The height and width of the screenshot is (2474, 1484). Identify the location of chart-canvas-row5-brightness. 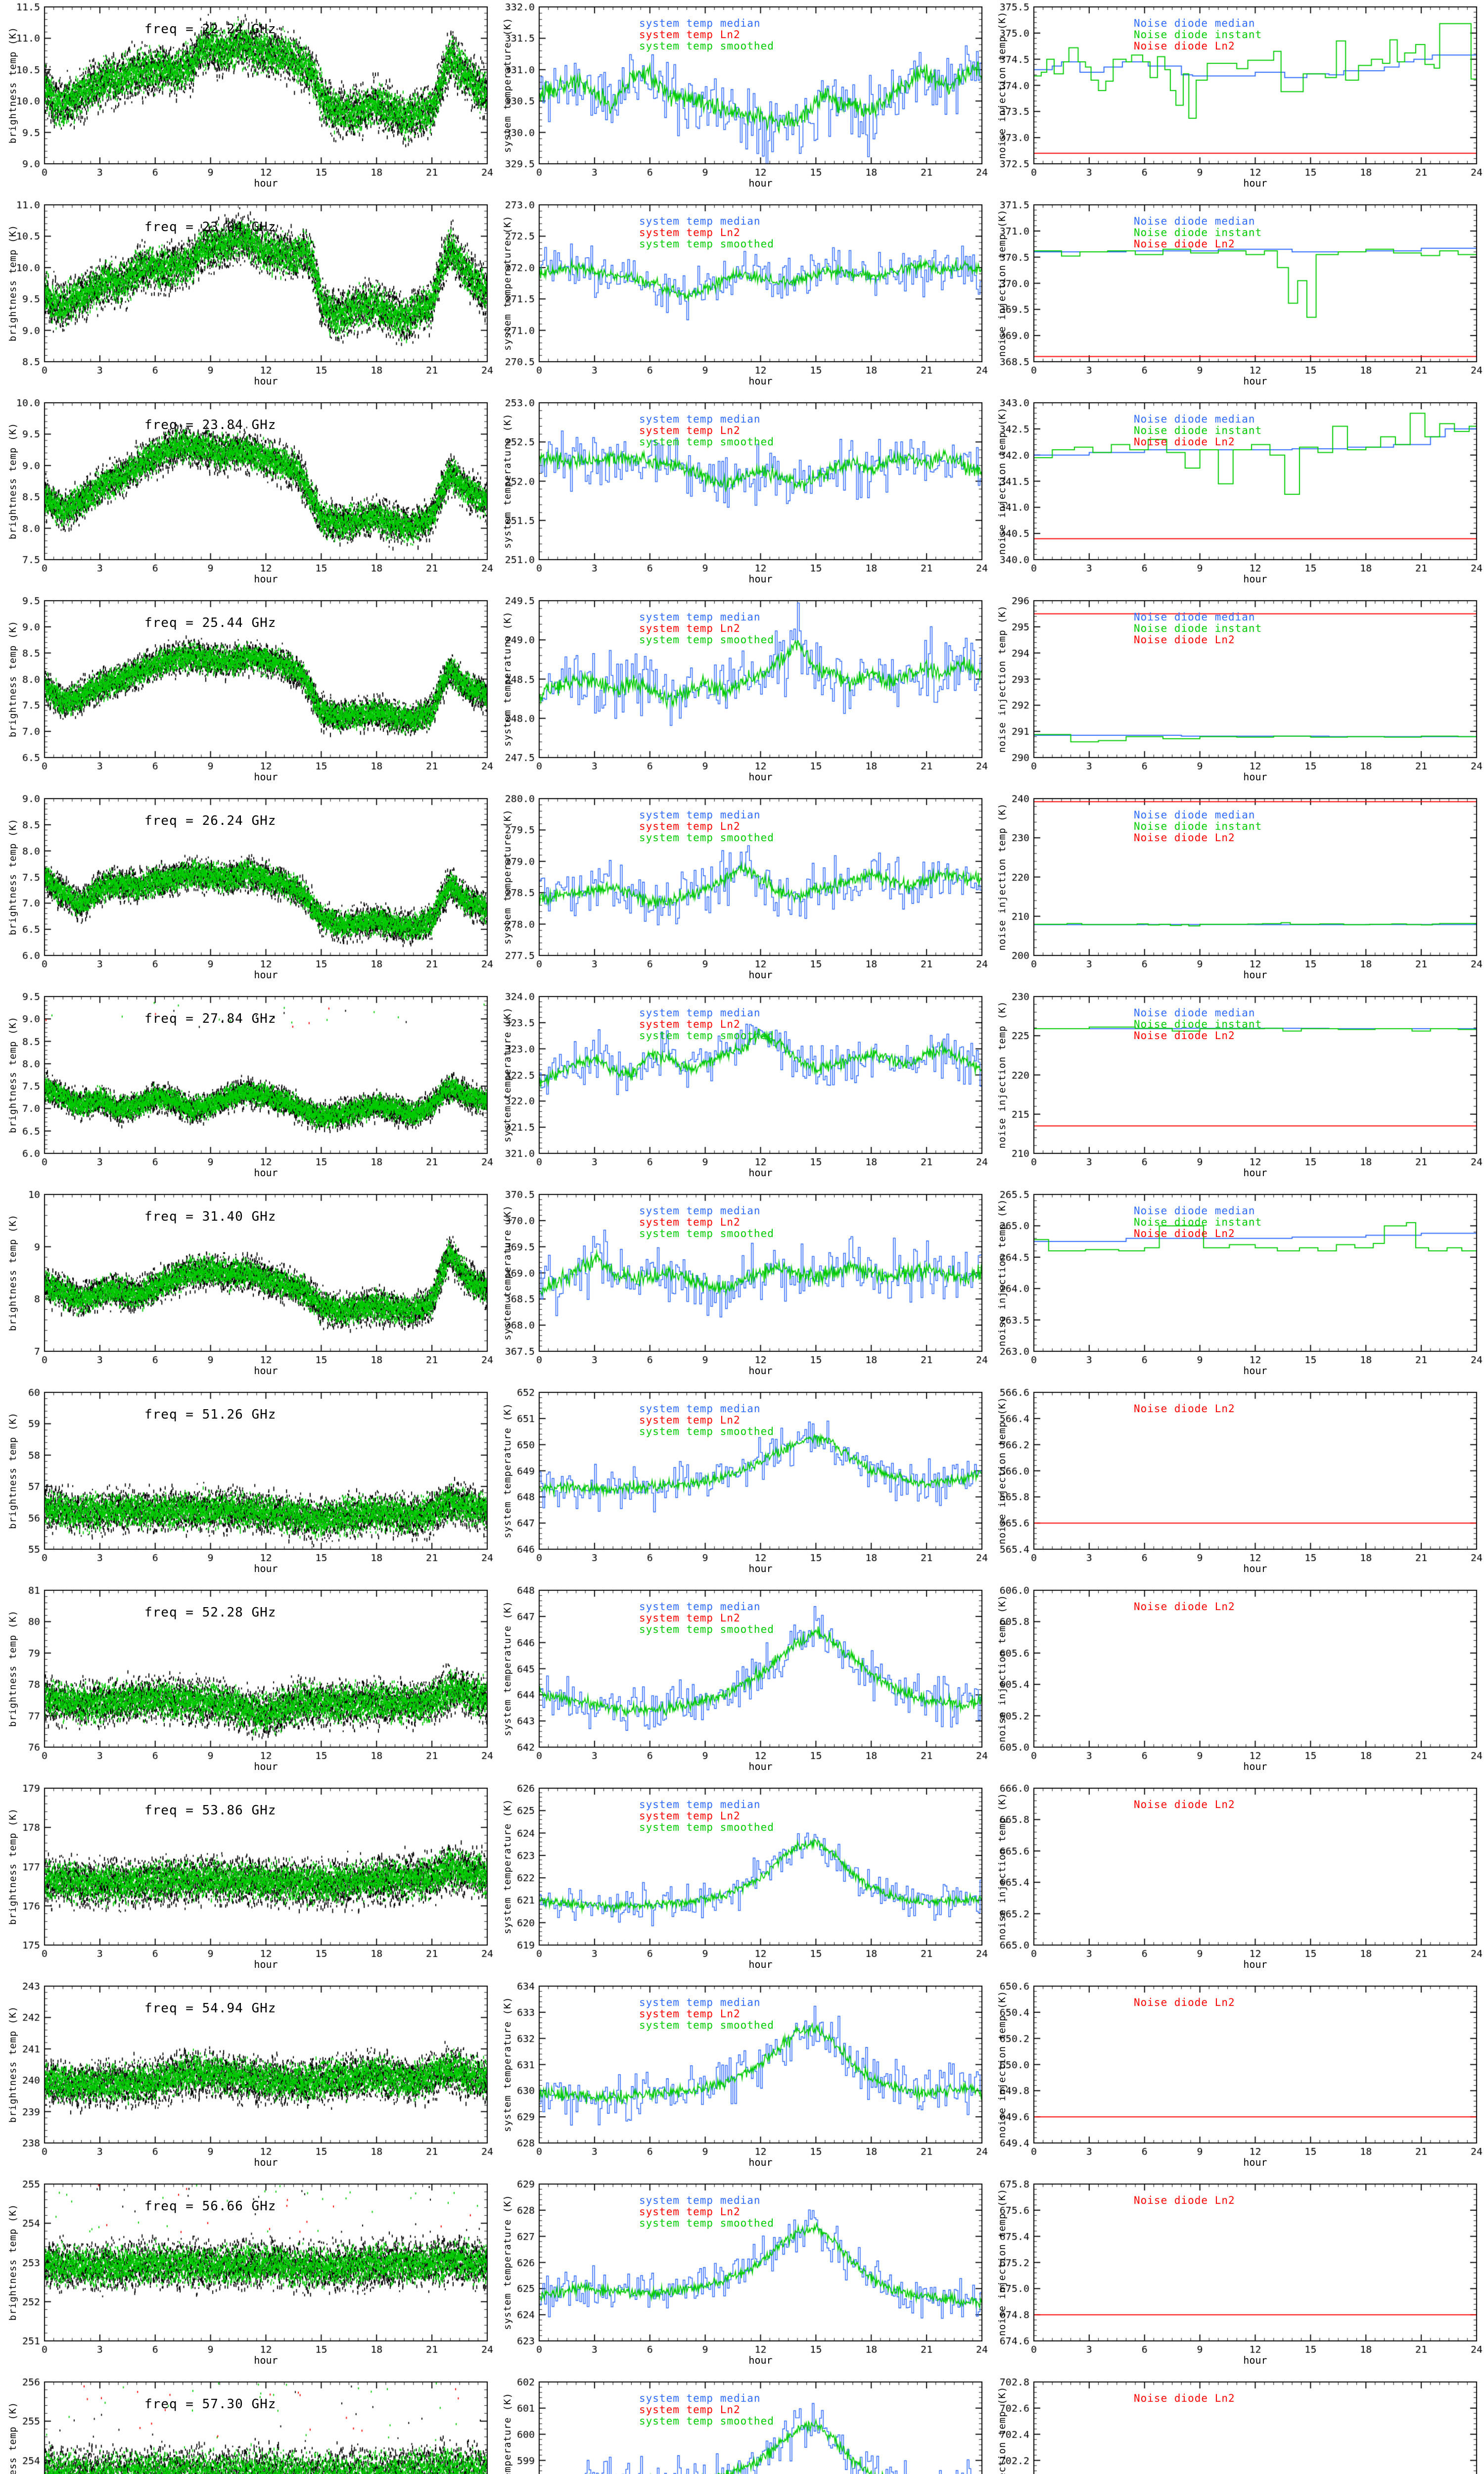
(247, 891).